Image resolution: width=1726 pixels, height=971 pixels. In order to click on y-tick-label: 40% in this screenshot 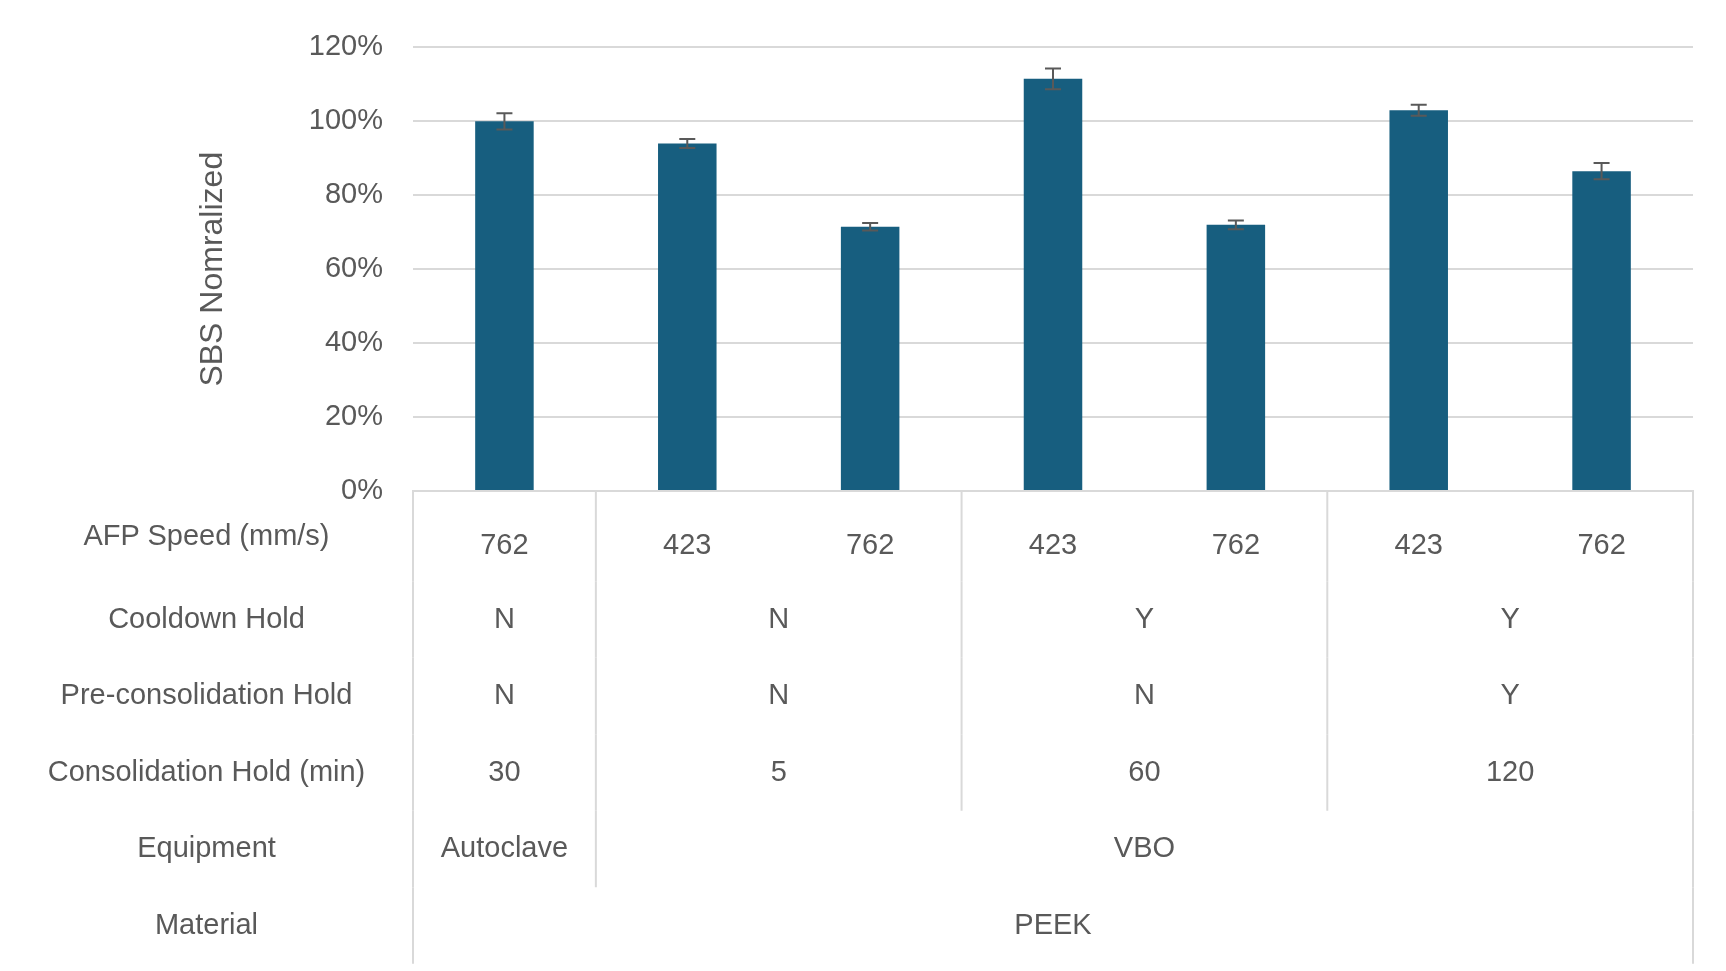, I will do `click(353, 341)`.